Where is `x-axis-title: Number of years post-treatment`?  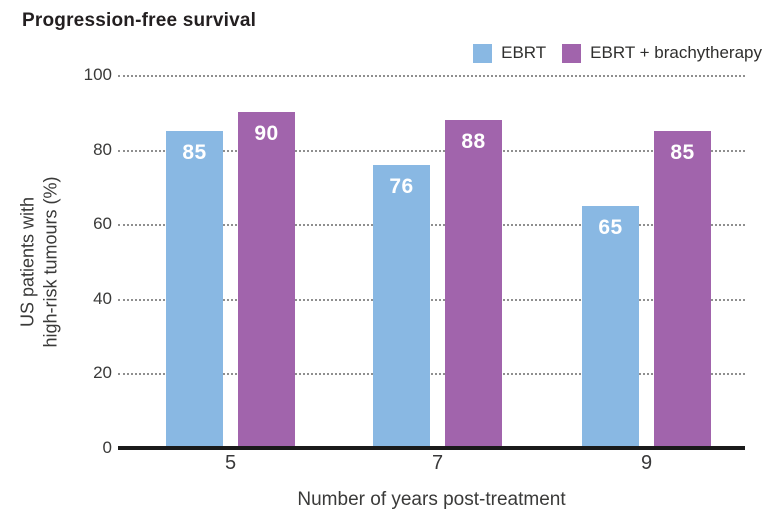
x-axis-title: Number of years post-treatment is located at coordinates (431, 499).